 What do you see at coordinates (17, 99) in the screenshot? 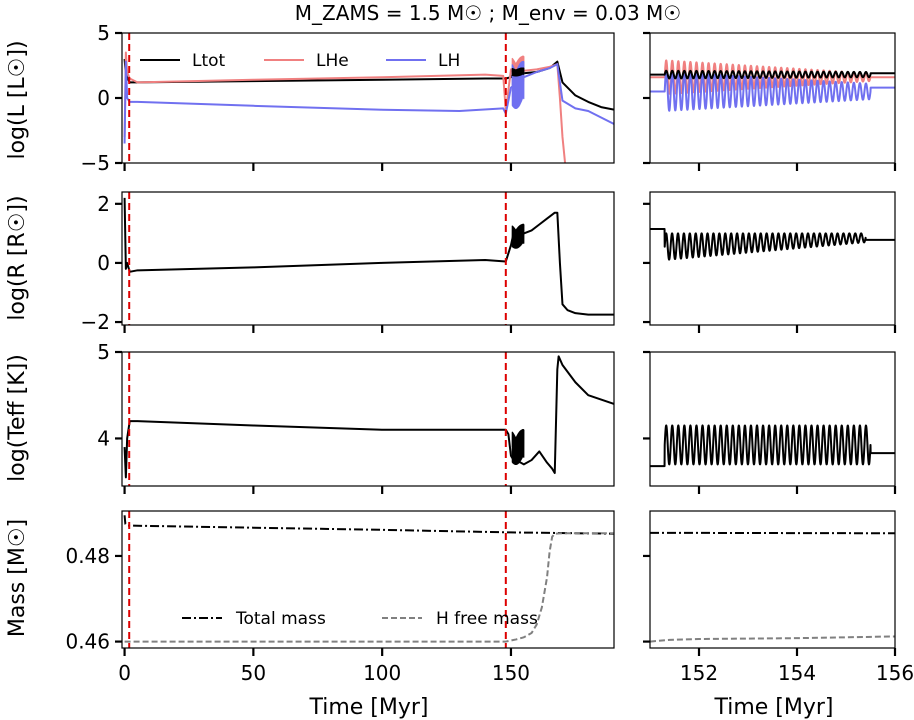
I see `ylabel-luminosity: log(L [L☉])` at bounding box center [17, 99].